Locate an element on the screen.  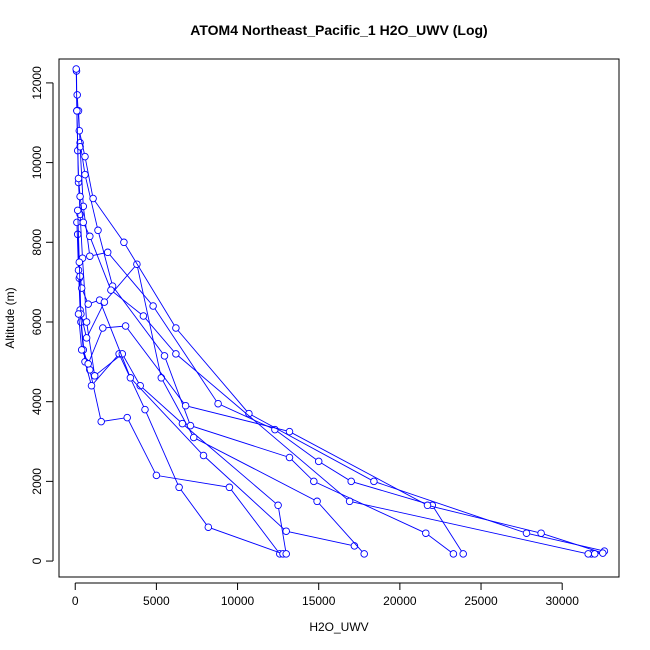
y-tick-label: 0 is located at coordinates (37, 560).